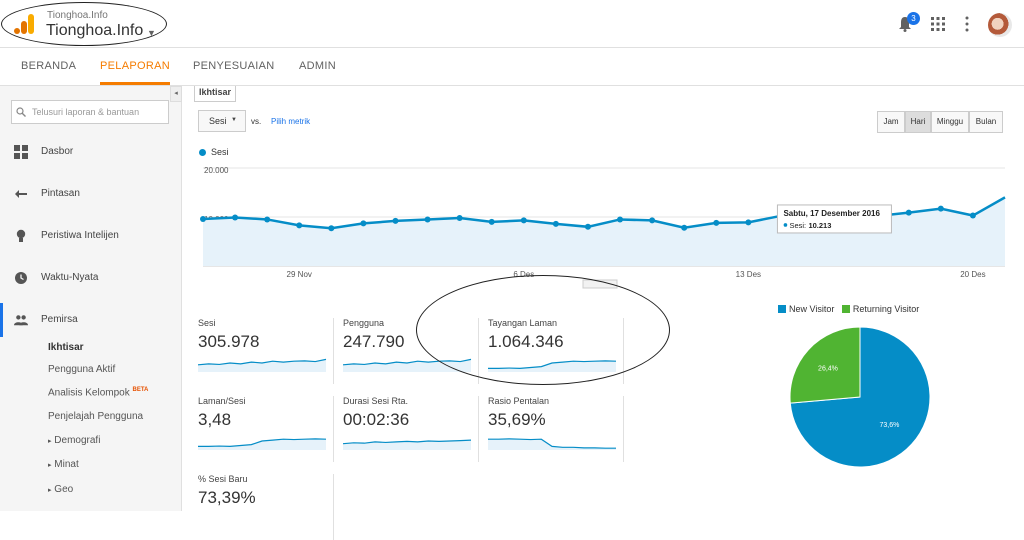  I want to click on sidebar-item-pemirsa: Pemirsa, so click(91, 320).